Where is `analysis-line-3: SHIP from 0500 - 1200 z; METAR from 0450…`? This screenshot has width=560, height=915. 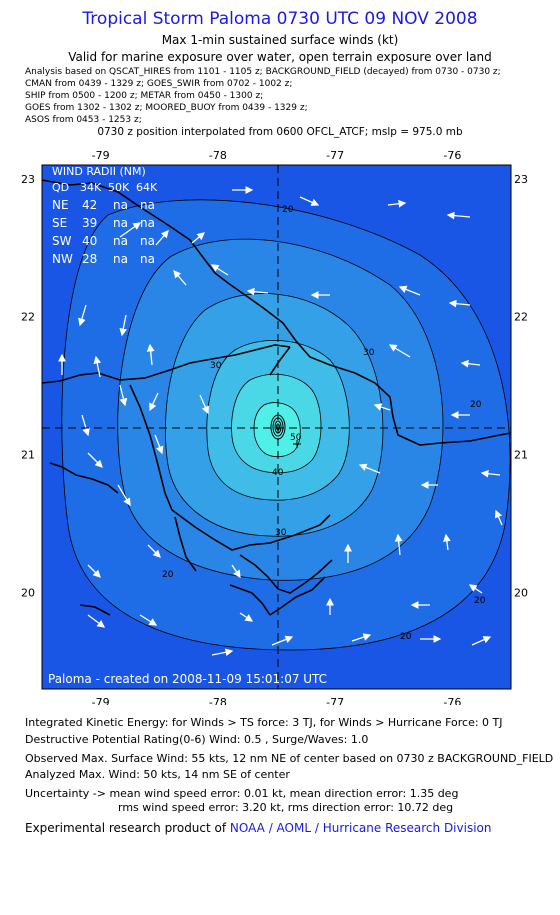
analysis-line-3: SHIP from 0500 - 1200 z; METAR from 0450… is located at coordinates (144, 96).